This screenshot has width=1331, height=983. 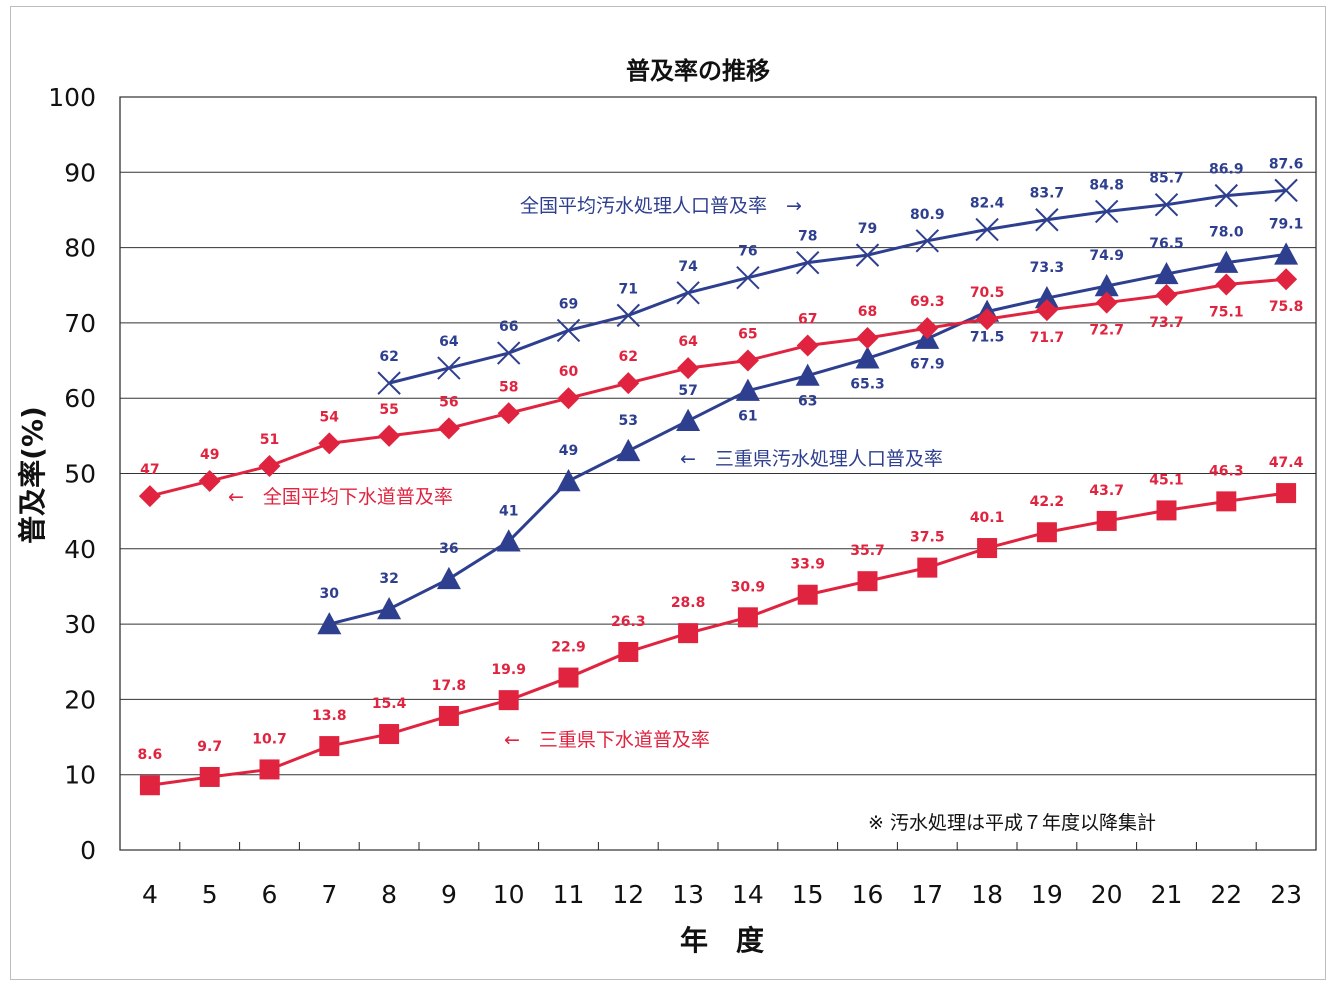 What do you see at coordinates (80, 775) in the screenshot?
I see `y-tick-label: 10` at bounding box center [80, 775].